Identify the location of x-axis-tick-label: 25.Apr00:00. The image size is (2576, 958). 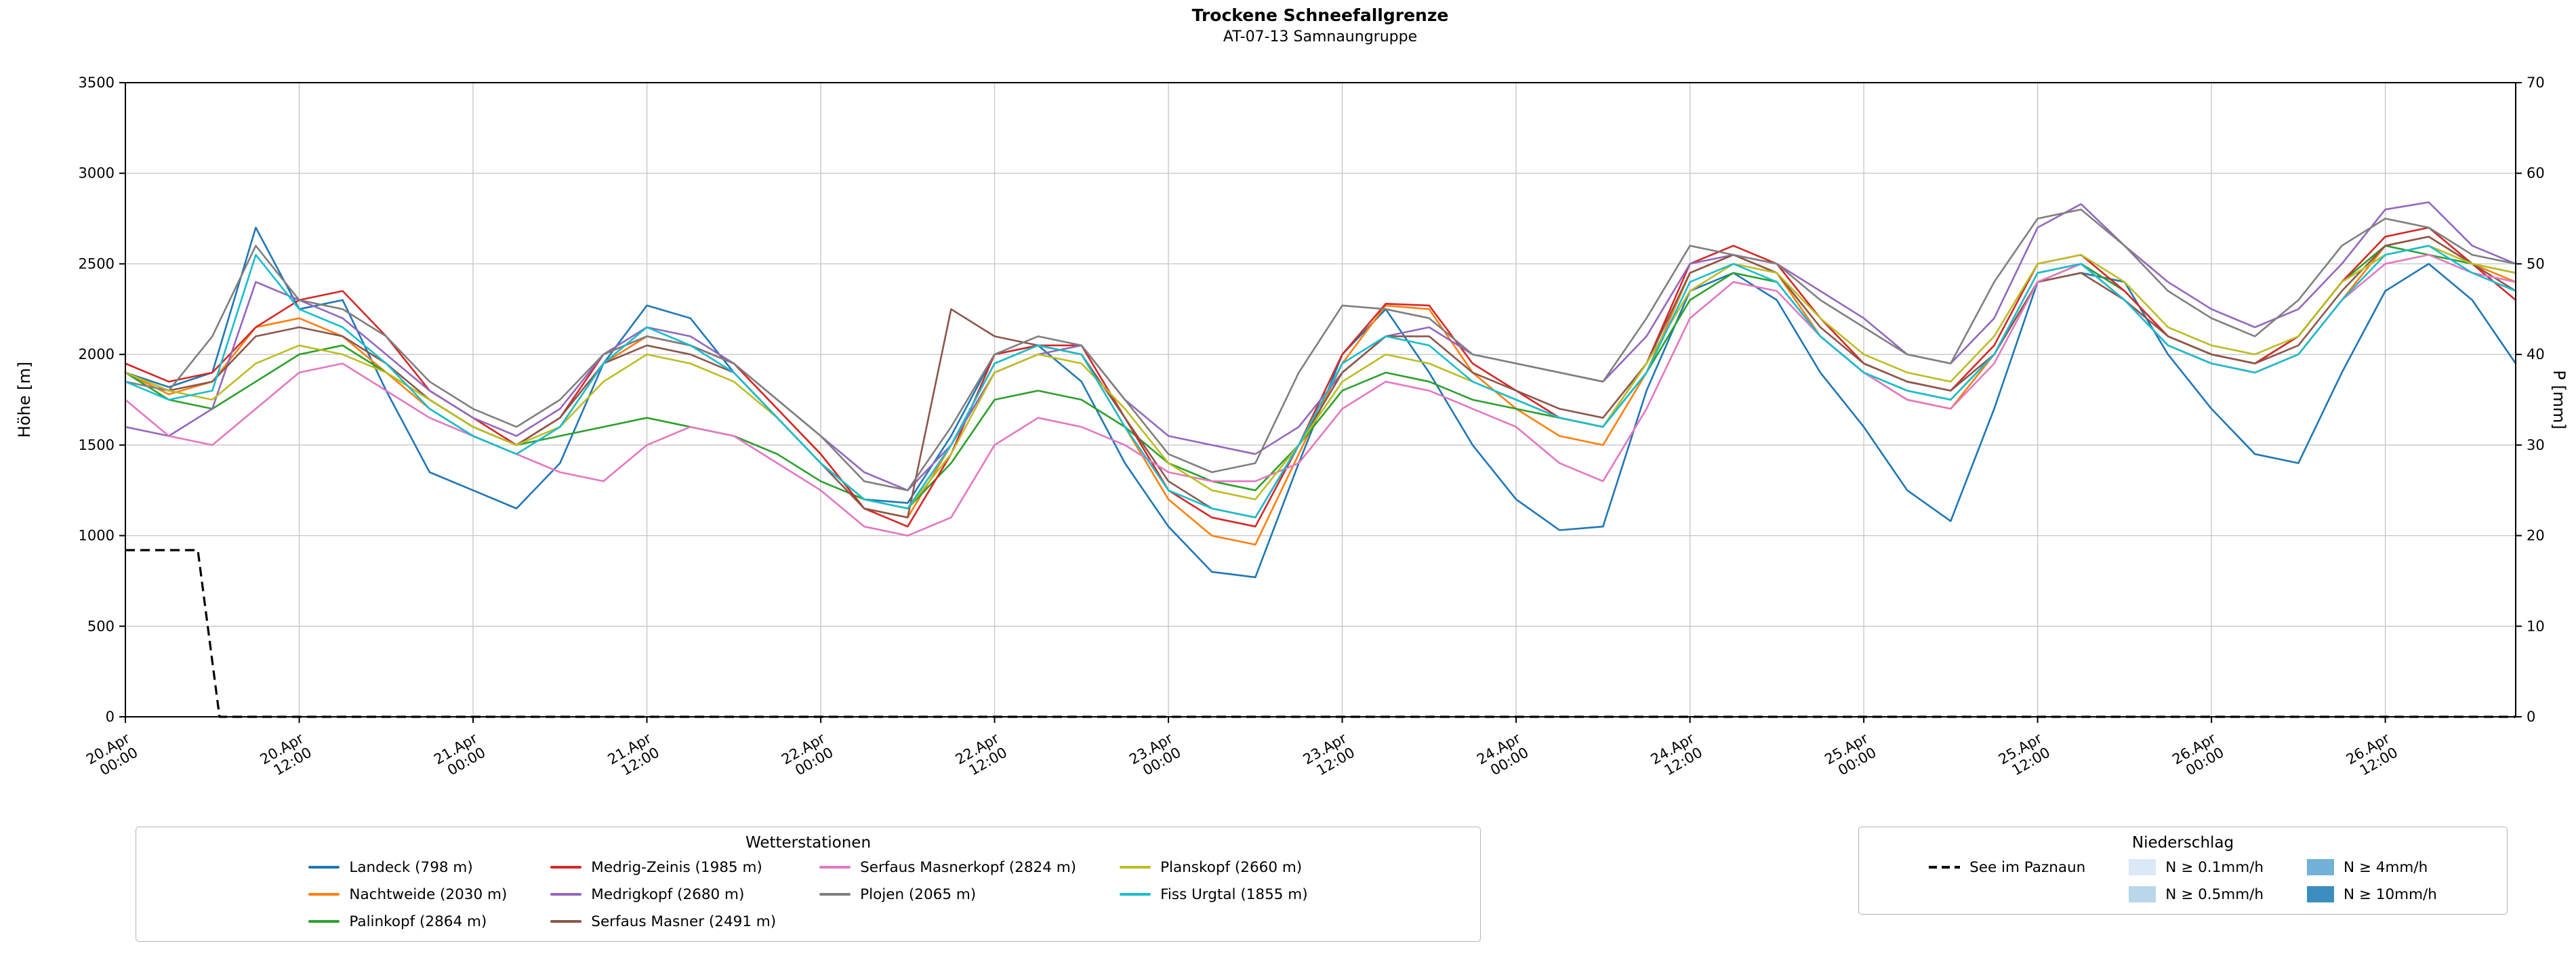
(1850, 756).